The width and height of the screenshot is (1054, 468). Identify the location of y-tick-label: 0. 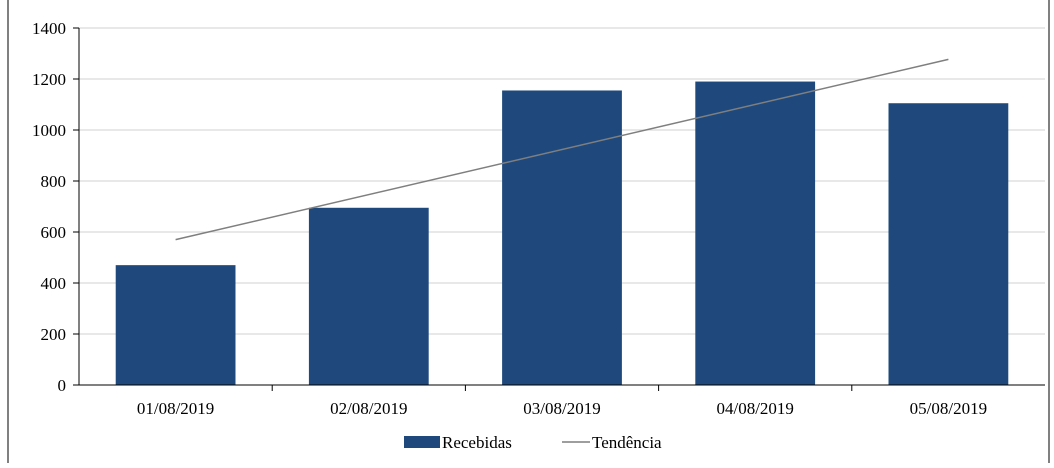
(62, 385).